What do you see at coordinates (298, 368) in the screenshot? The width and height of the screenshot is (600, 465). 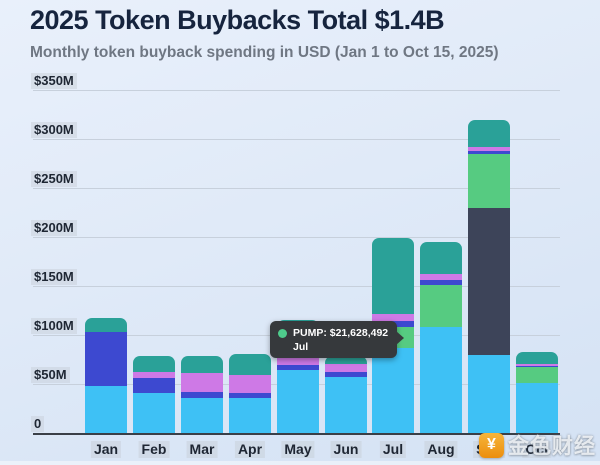 I see `bar-segment-blue-token-may` at bounding box center [298, 368].